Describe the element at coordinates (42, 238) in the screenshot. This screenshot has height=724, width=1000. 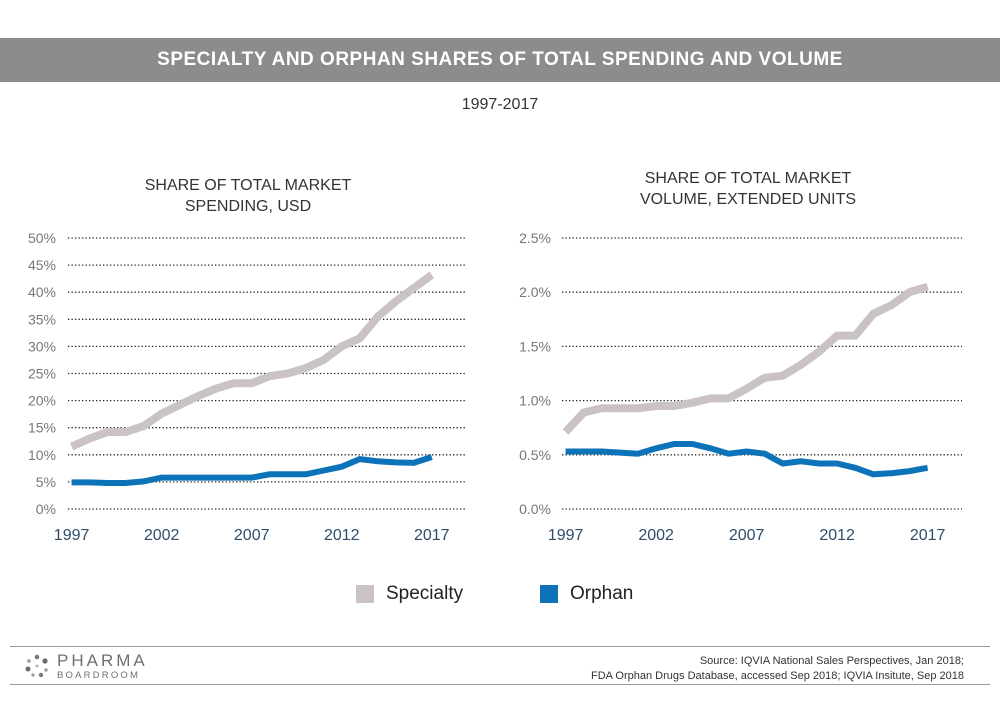
I see `spending-y-tick-label: 50%` at that location.